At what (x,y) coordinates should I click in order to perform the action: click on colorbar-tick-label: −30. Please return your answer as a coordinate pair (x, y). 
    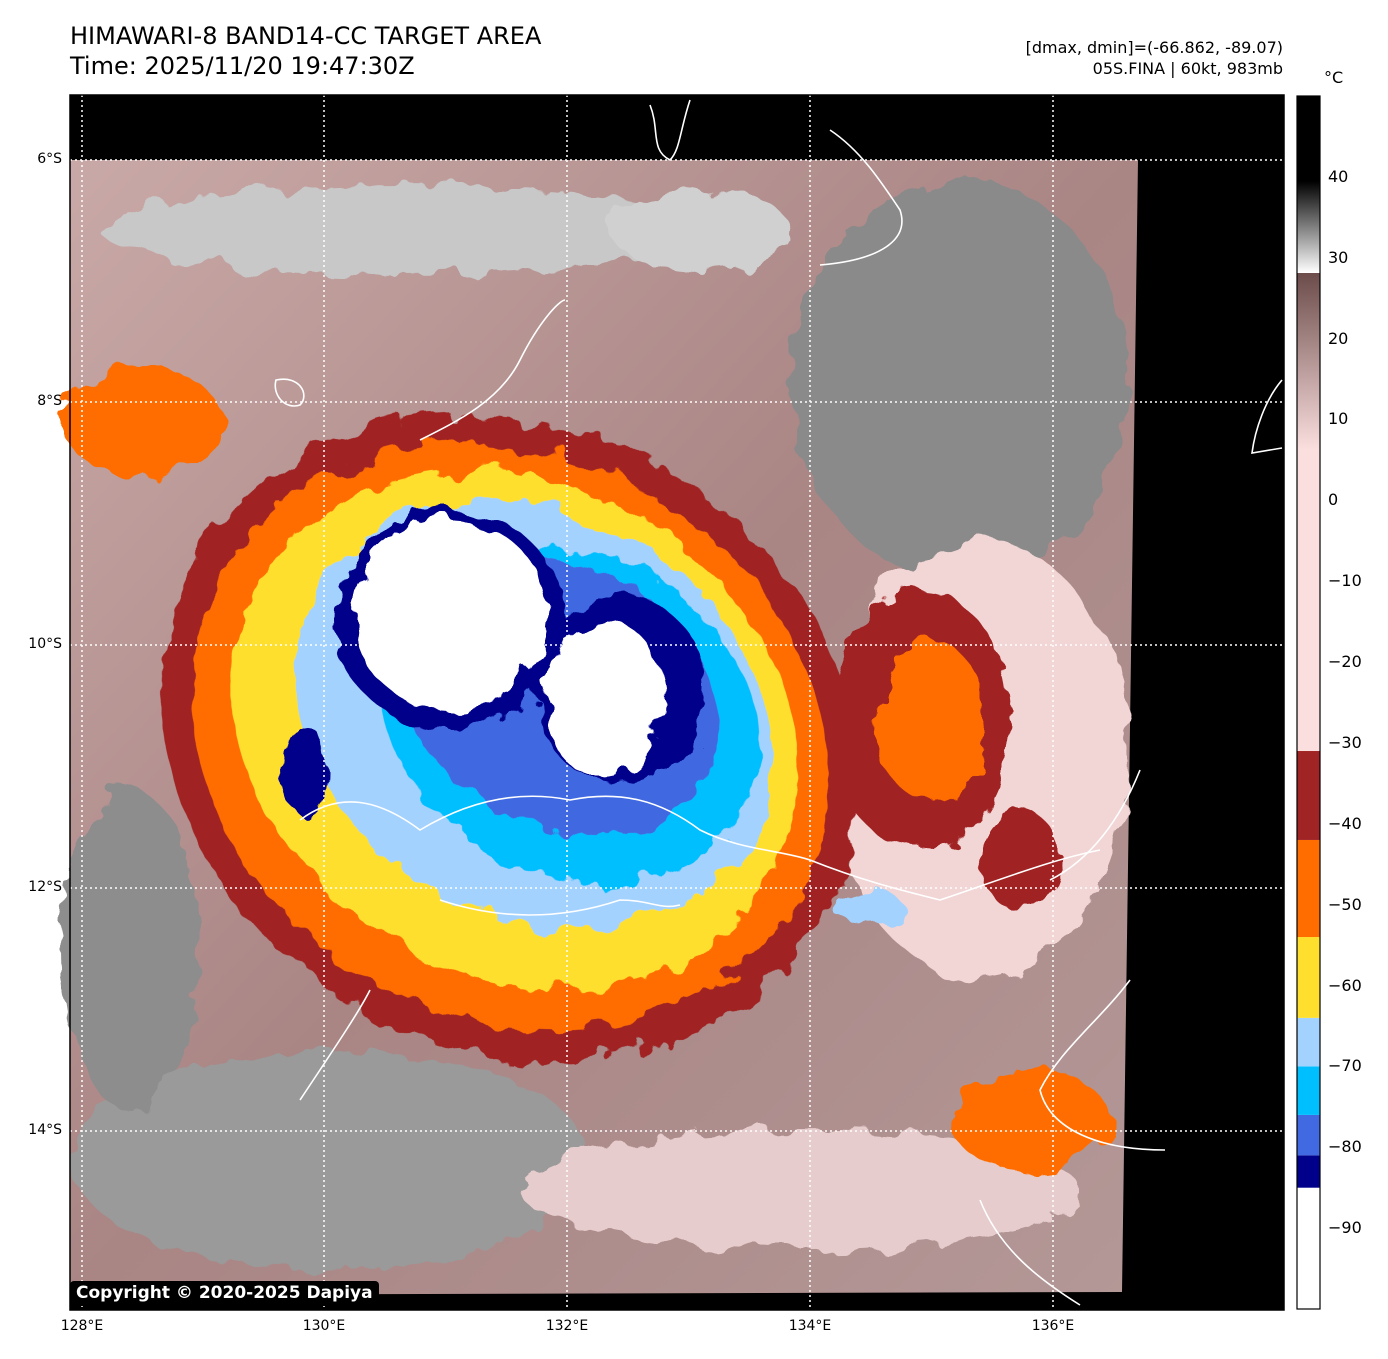
    Looking at the image, I should click on (1345, 742).